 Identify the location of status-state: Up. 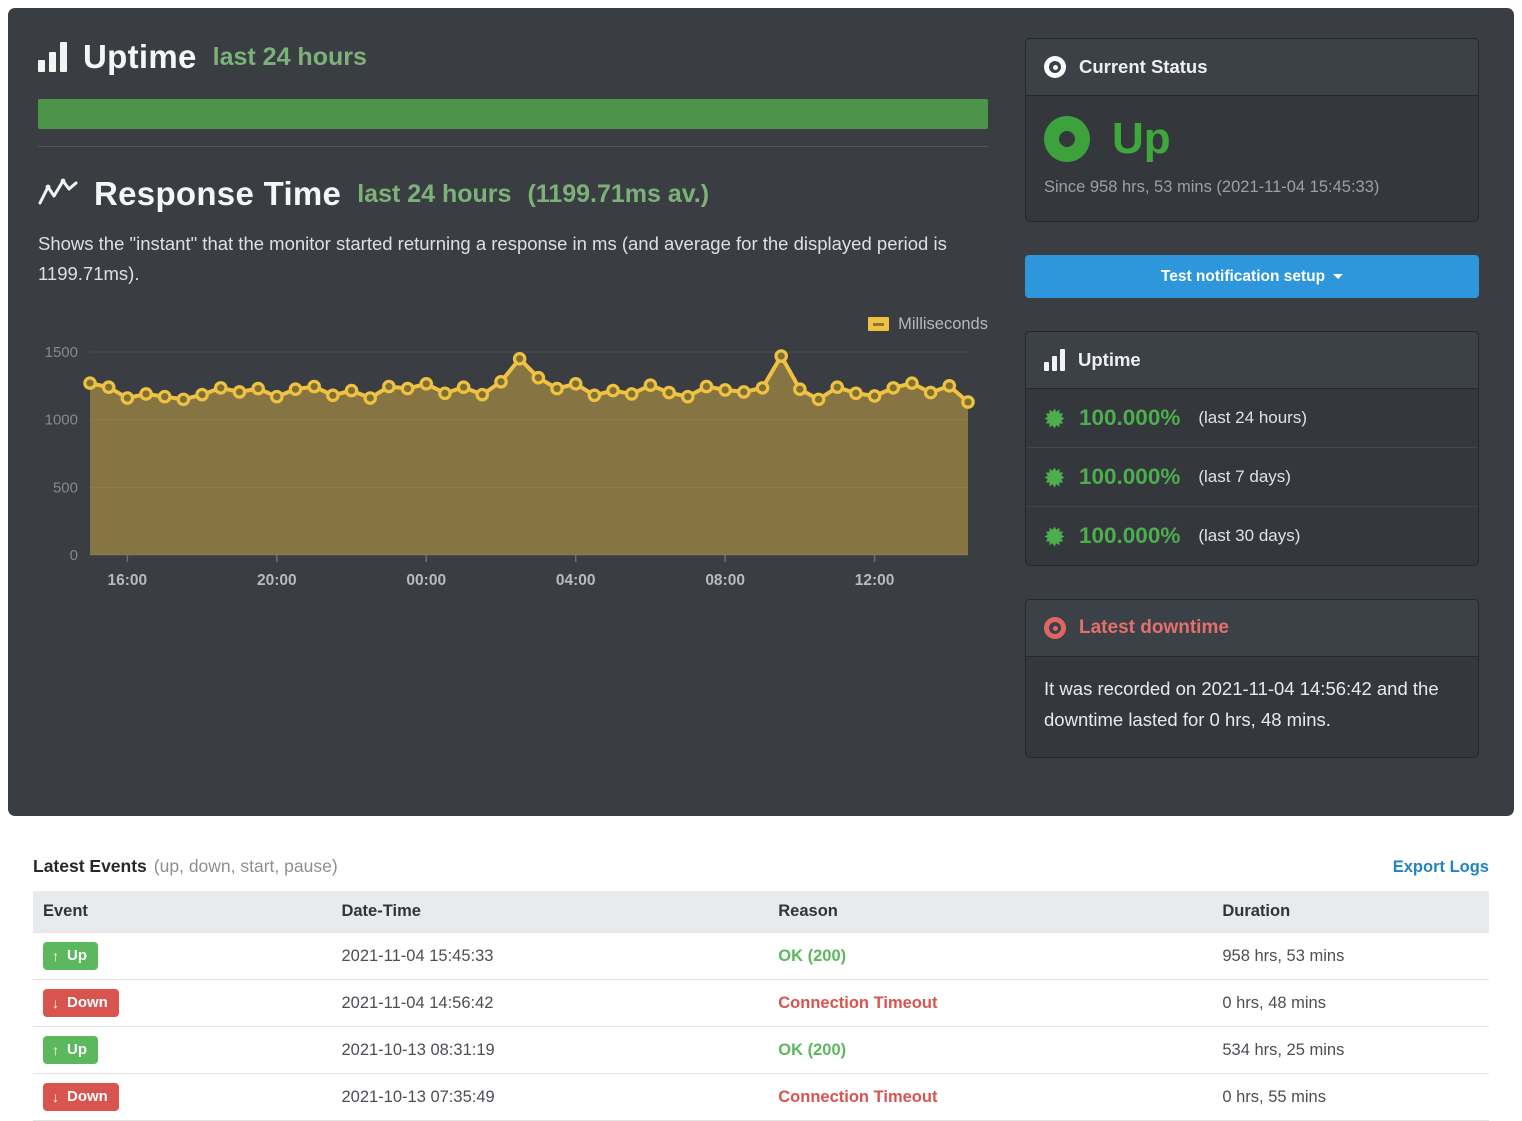
(1141, 138).